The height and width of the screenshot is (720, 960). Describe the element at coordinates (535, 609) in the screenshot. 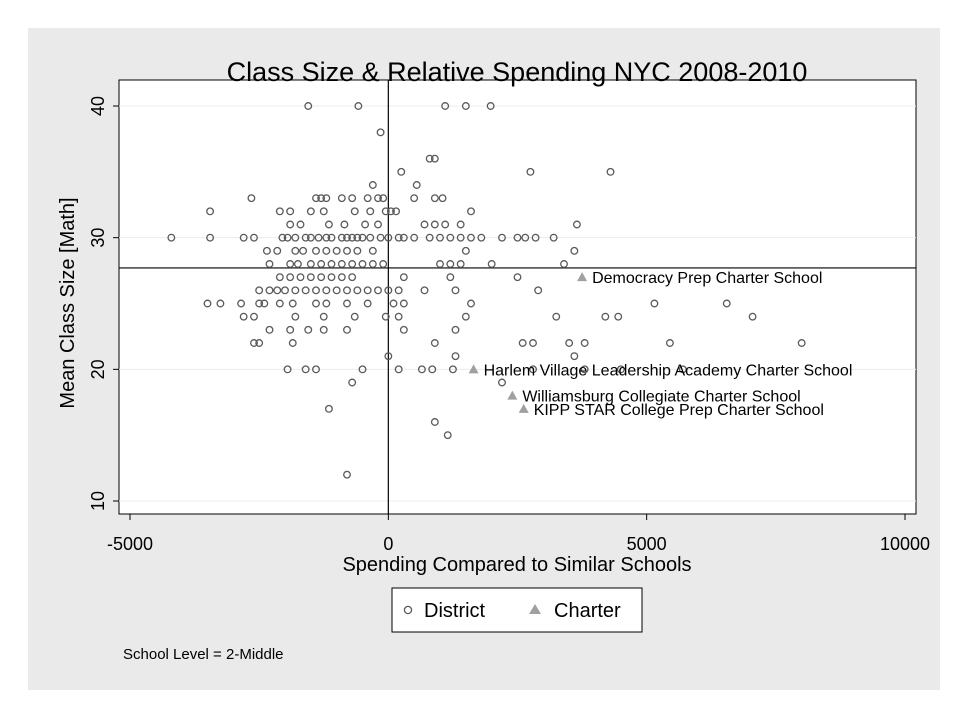

I see `legend-charter-marker` at that location.